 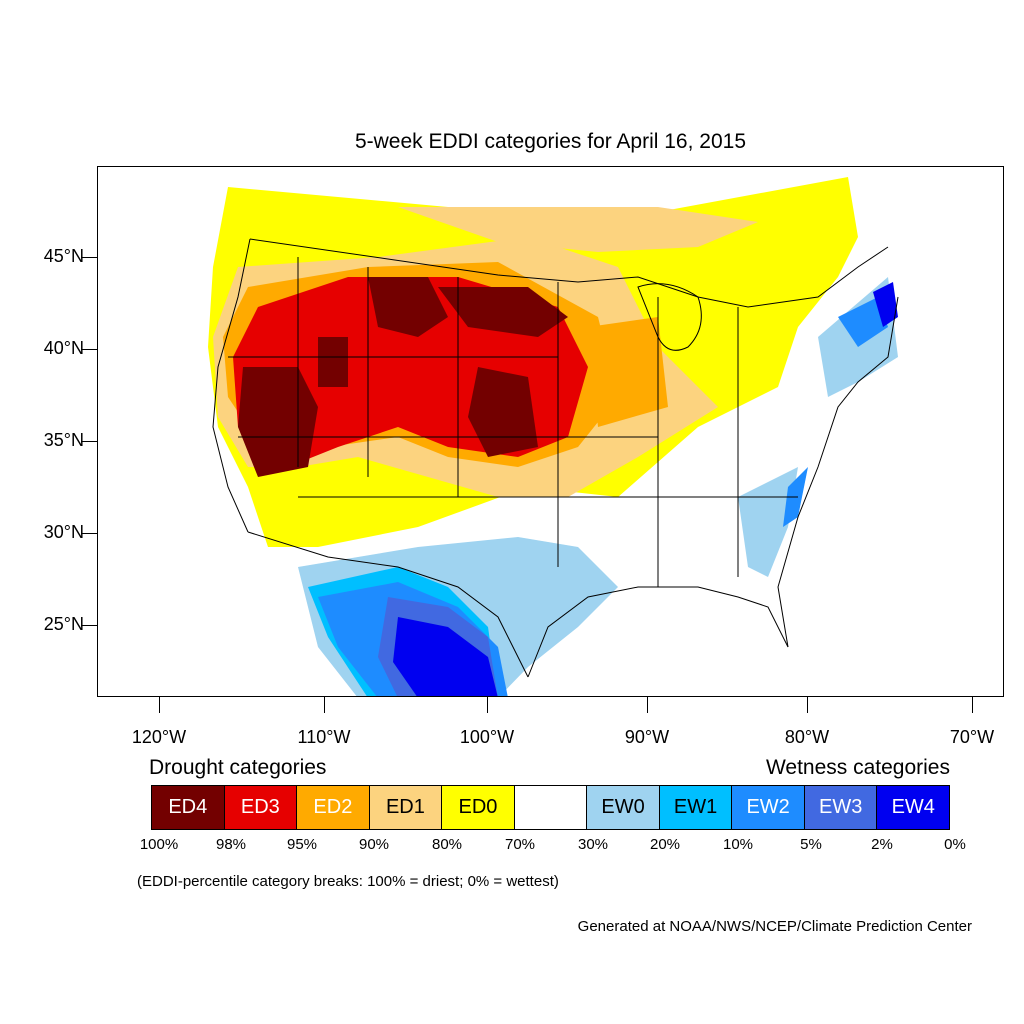 I want to click on break-label: 5%, so click(x=811, y=844).